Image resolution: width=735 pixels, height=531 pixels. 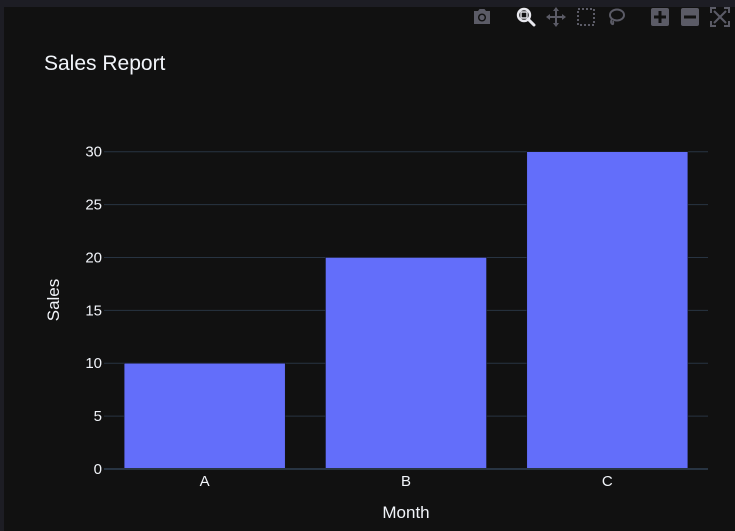 I want to click on y-tick-label: 5, so click(x=98, y=416).